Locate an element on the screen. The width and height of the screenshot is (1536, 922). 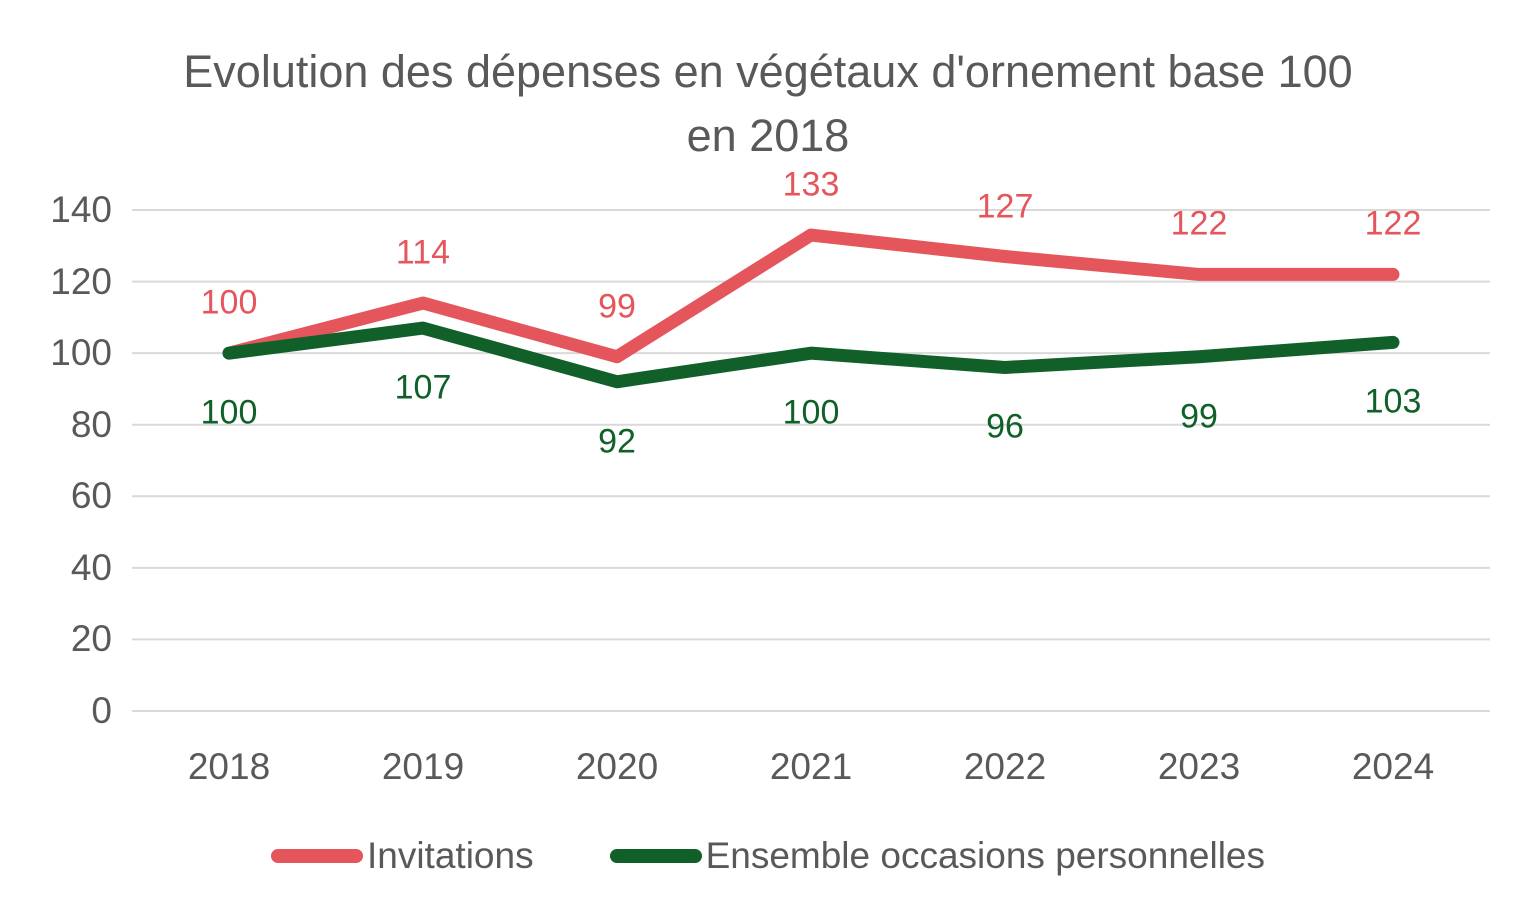
series-line-ensemble-occasions-personnelles is located at coordinates (811, 355).